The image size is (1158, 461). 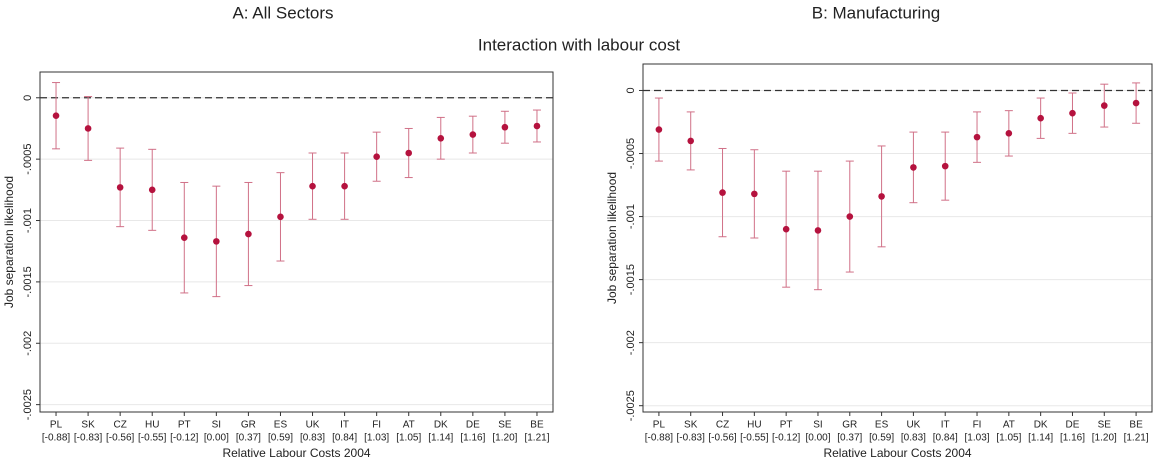 What do you see at coordinates (296, 453) in the screenshot?
I see `x-axis-label: Relative Labour Costs 2004` at bounding box center [296, 453].